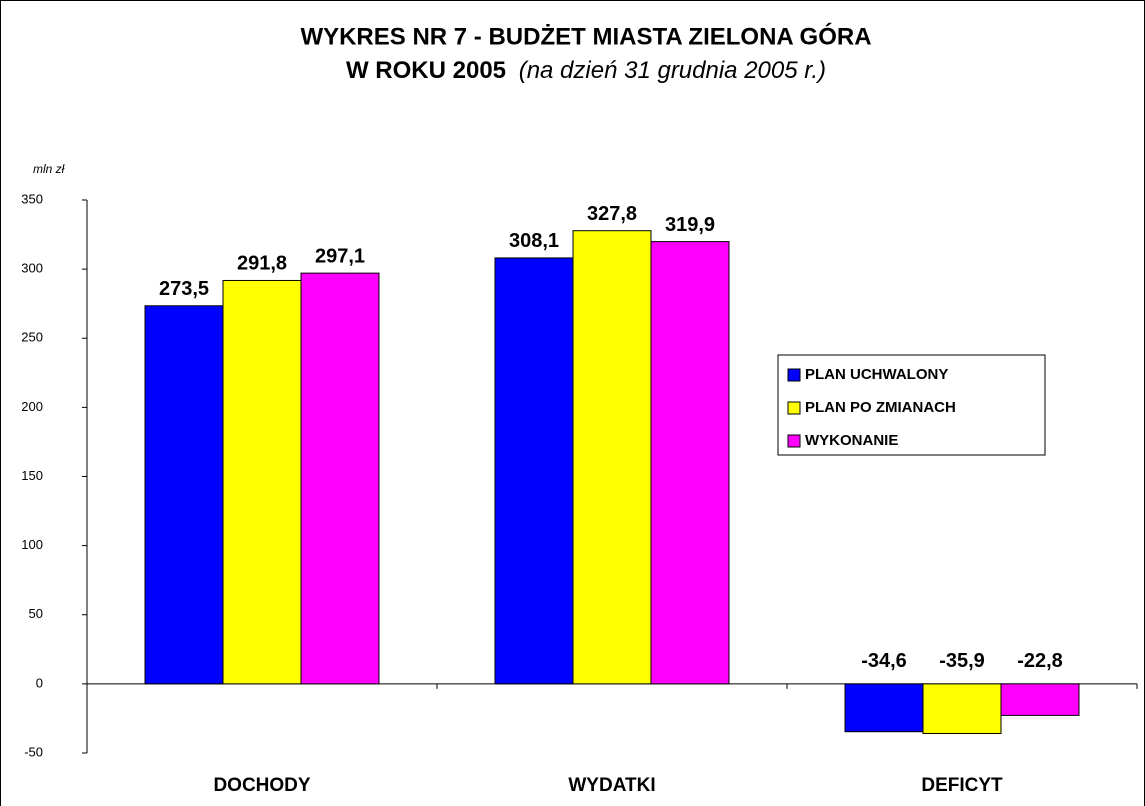 This screenshot has height=806, width=1145. What do you see at coordinates (39, 682) in the screenshot?
I see `y-tick-label: 0` at bounding box center [39, 682].